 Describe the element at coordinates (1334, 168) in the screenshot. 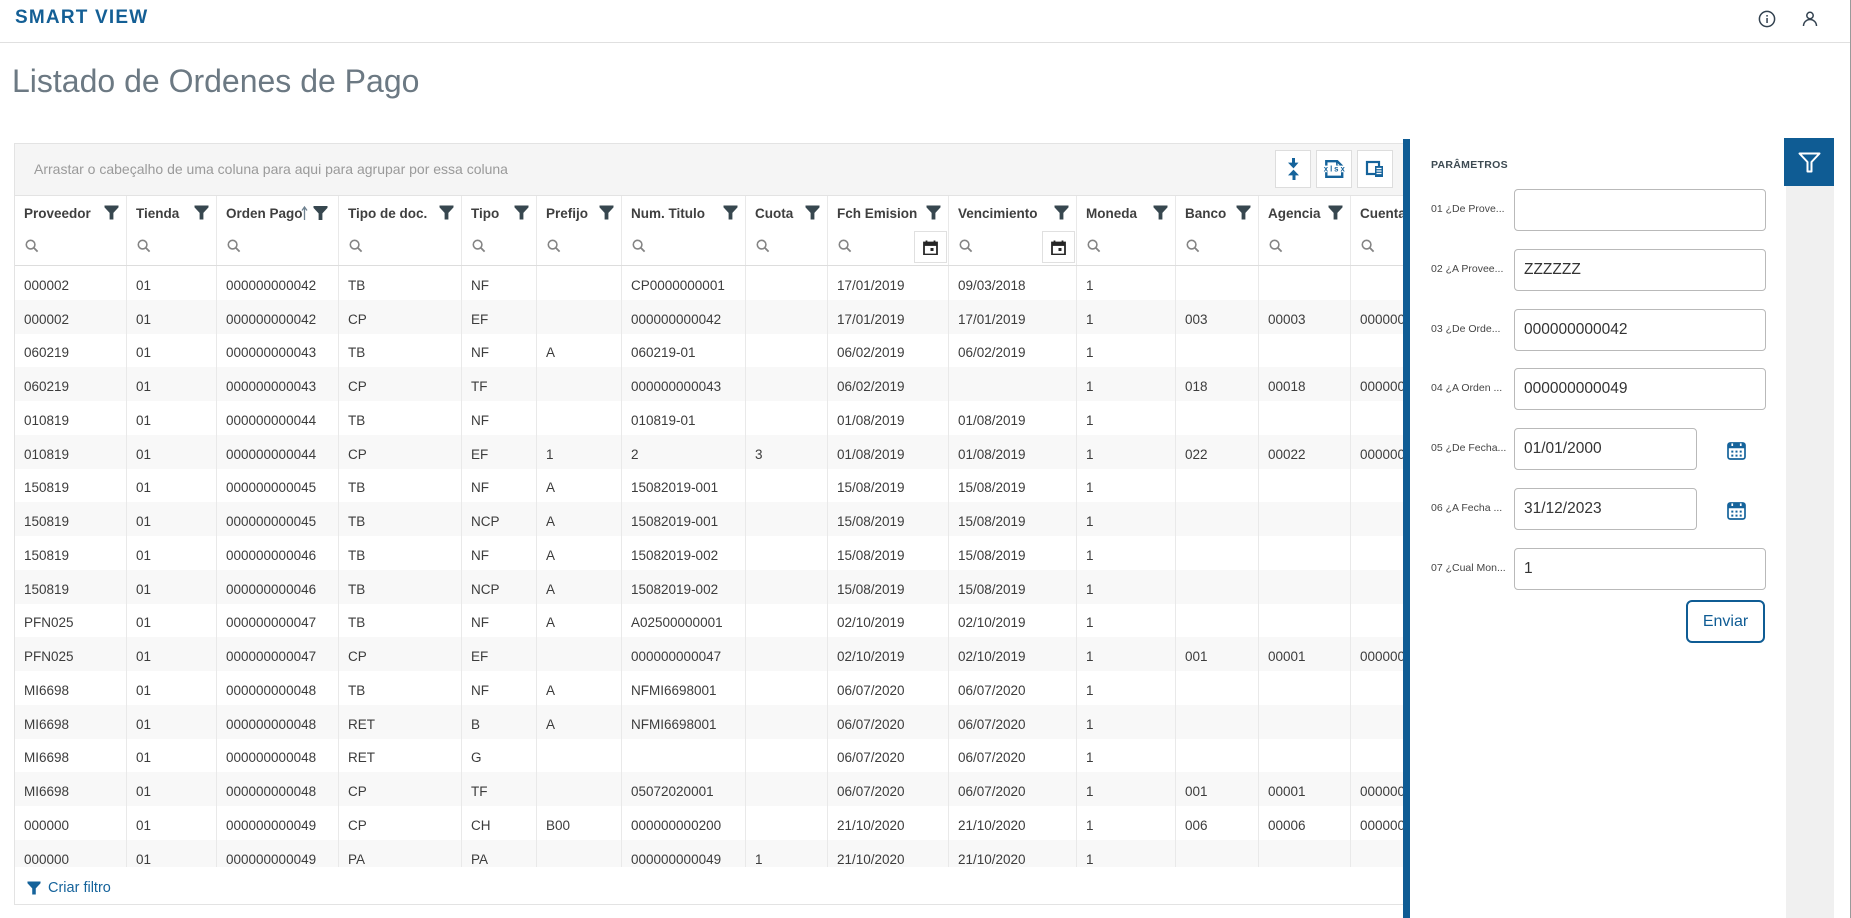

I see `svg-text: xlsx` at that location.